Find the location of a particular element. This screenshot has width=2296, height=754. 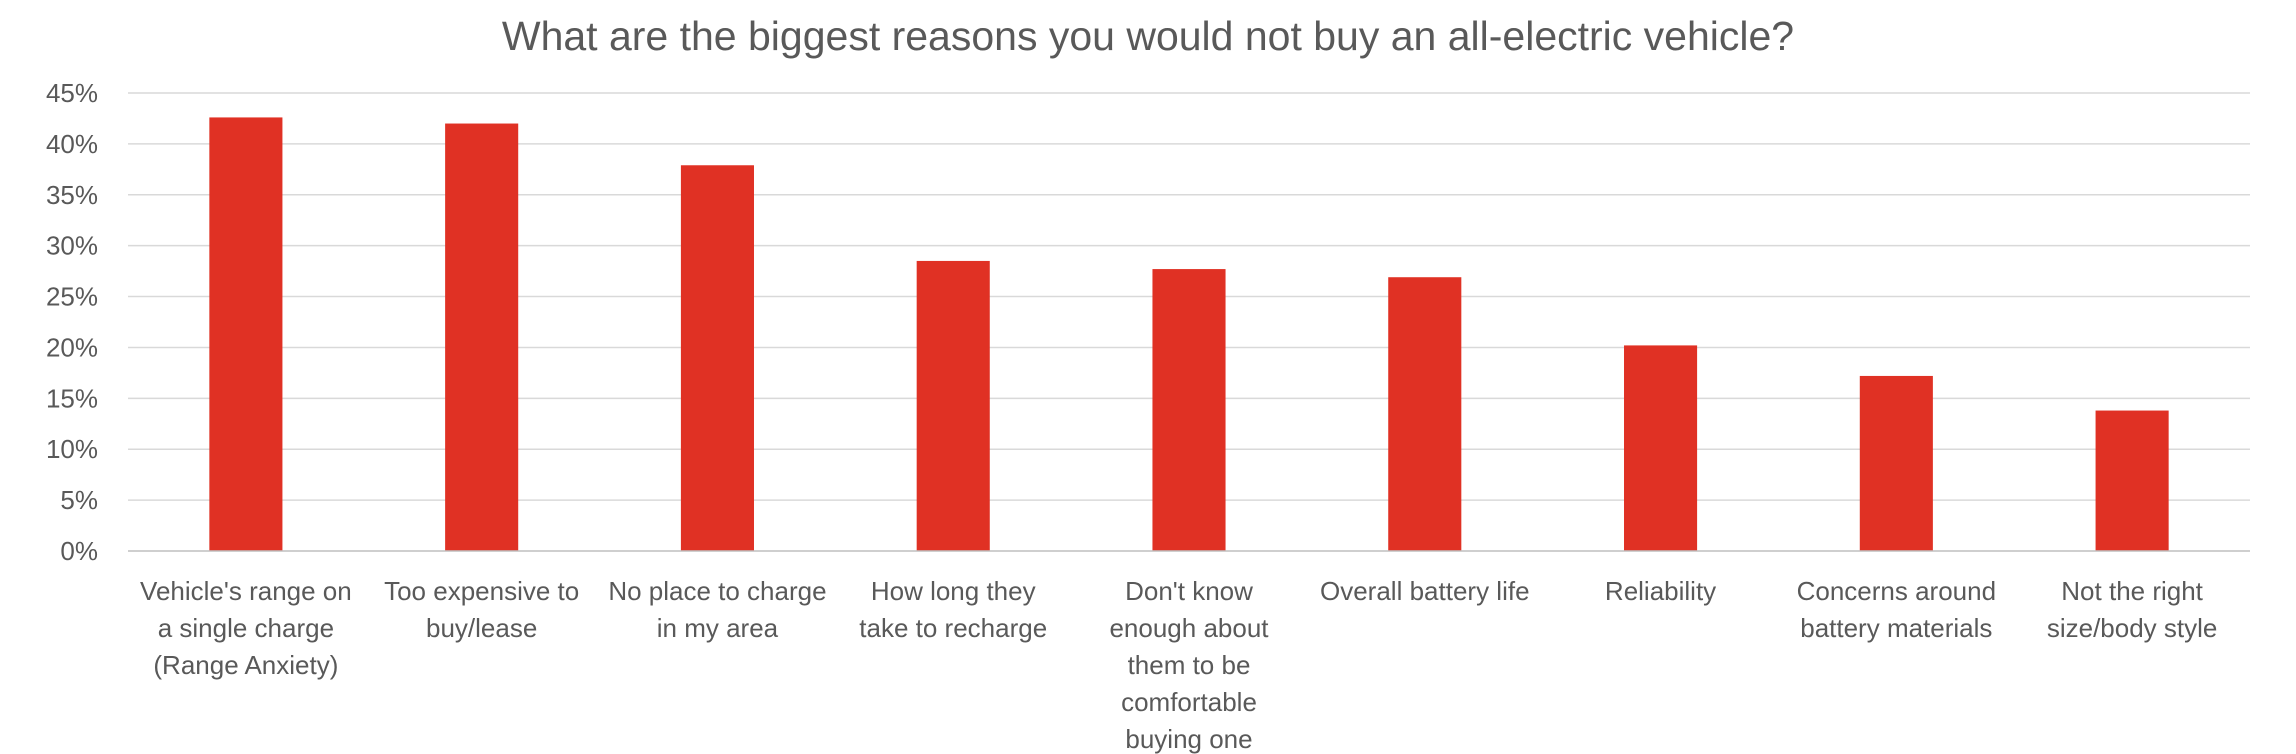

x-category-label: Concerns around battery materials is located at coordinates (1896, 609).